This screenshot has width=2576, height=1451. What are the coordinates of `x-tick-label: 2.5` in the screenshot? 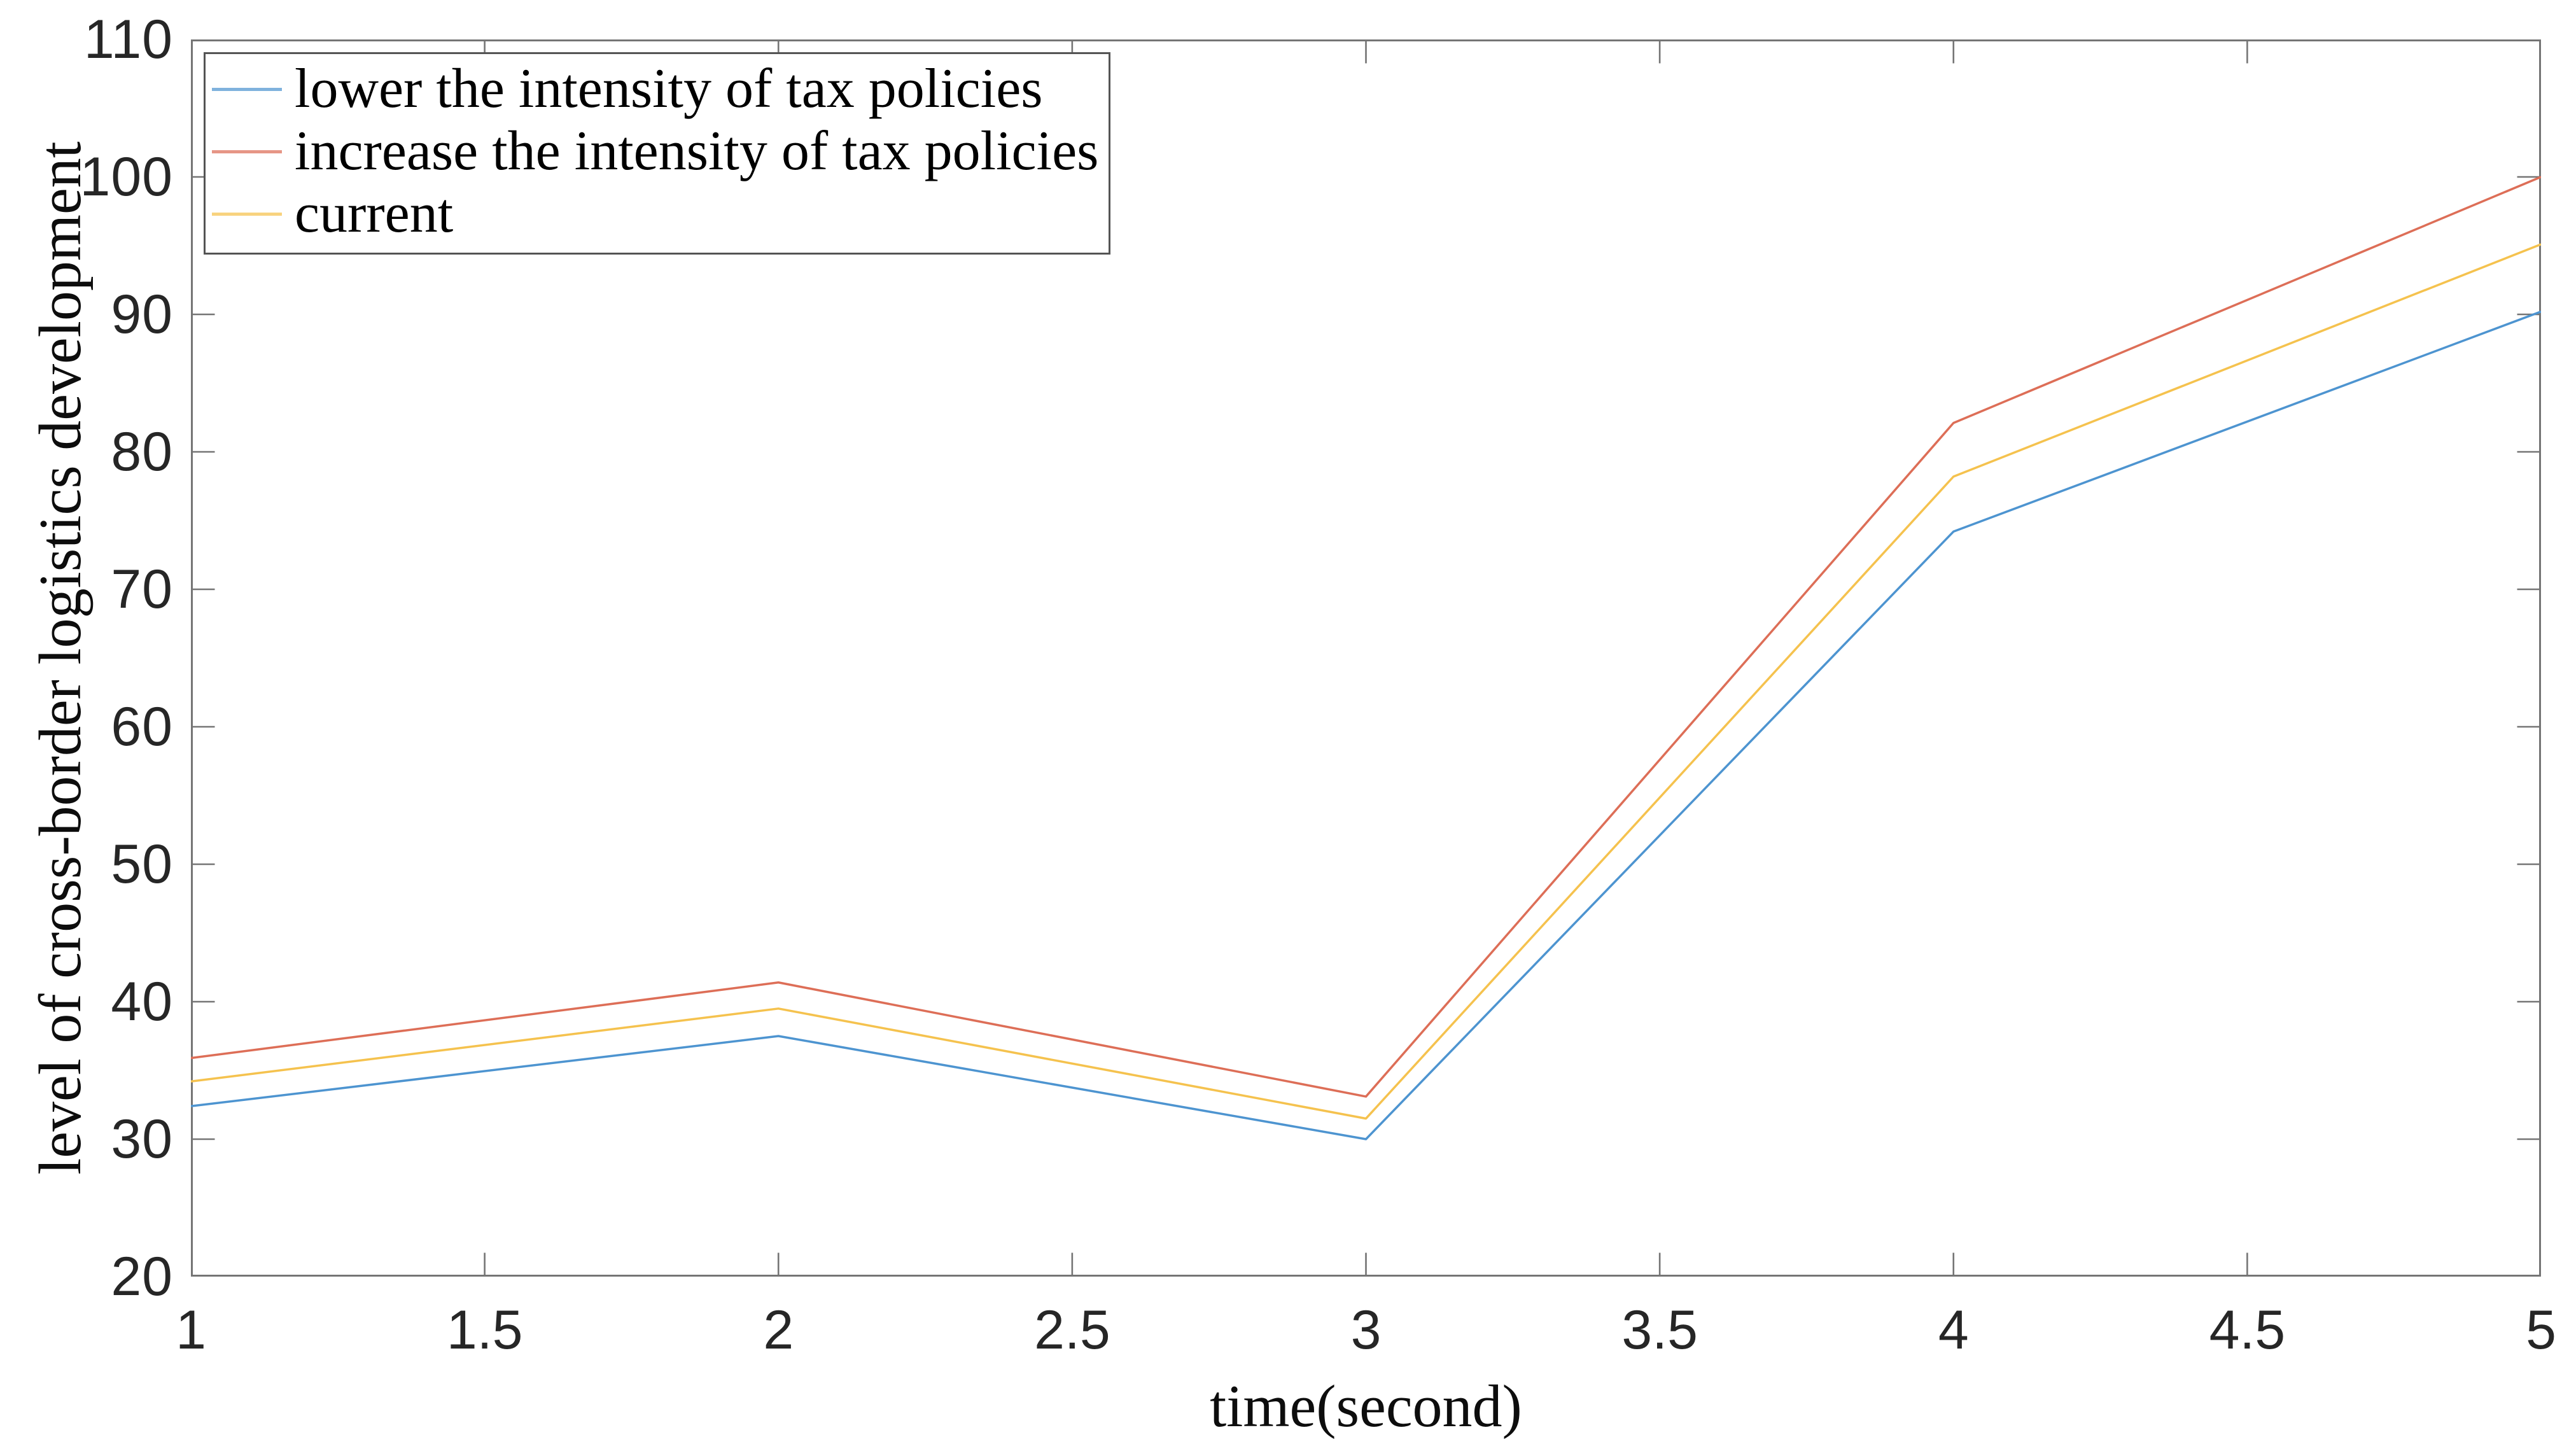 It's located at (1072, 1330).